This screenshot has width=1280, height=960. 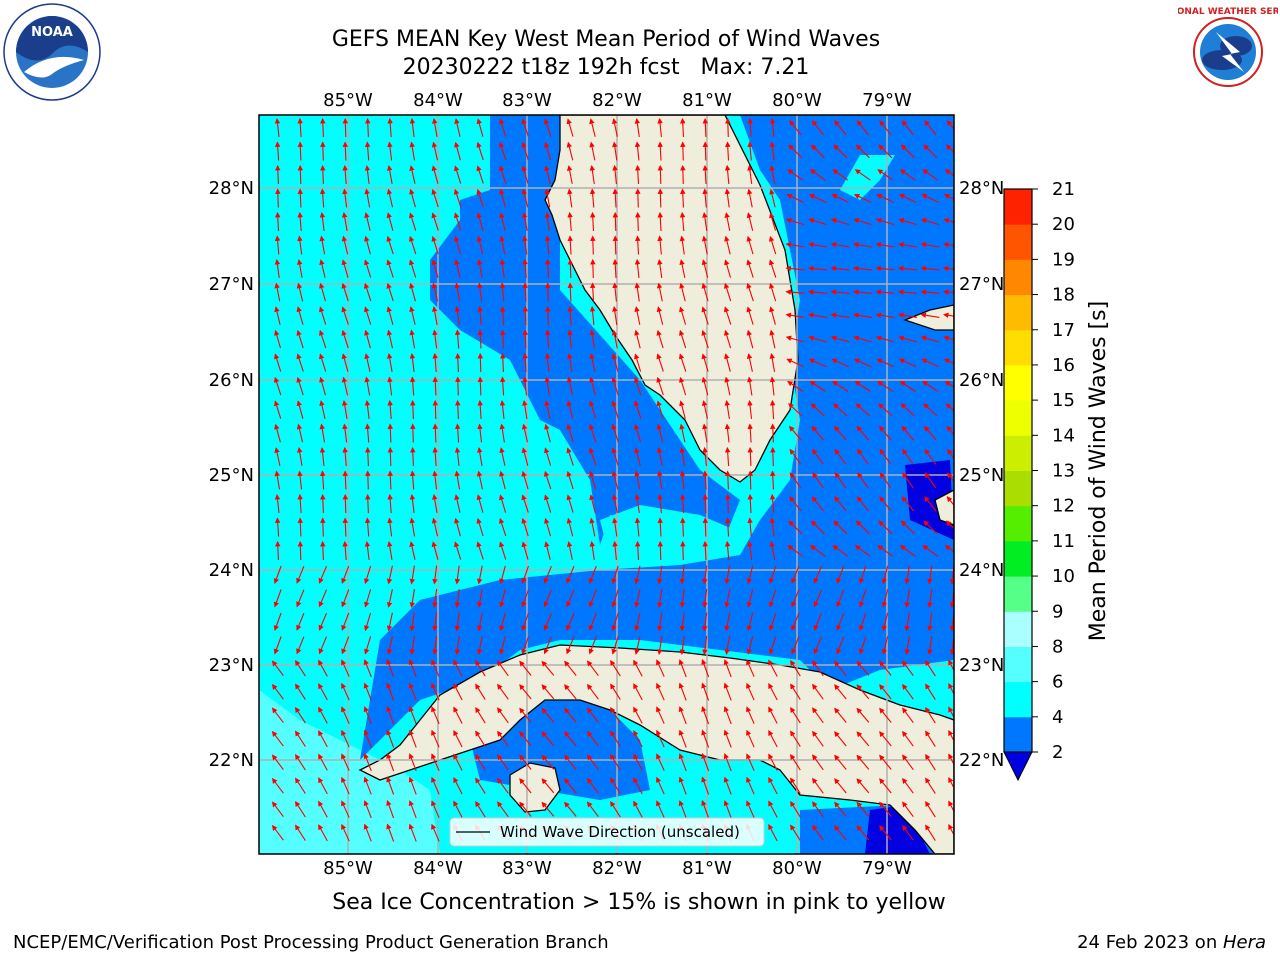 I want to click on legend-label: Wind Wave Direction (unscaled), so click(x=620, y=832).